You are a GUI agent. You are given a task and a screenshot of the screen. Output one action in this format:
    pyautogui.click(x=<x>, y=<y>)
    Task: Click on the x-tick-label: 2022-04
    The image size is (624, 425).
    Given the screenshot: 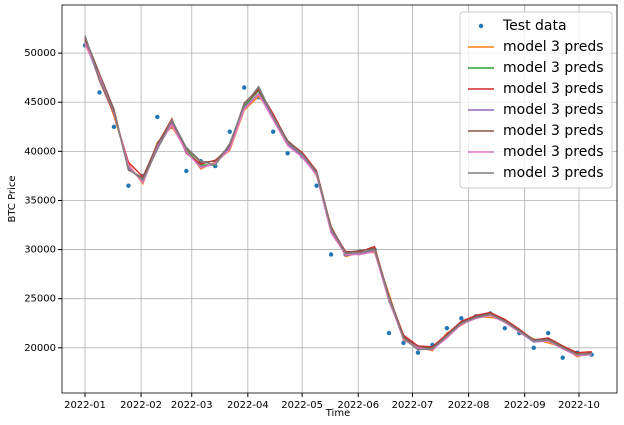 What is the action you would take?
    pyautogui.click(x=248, y=405)
    